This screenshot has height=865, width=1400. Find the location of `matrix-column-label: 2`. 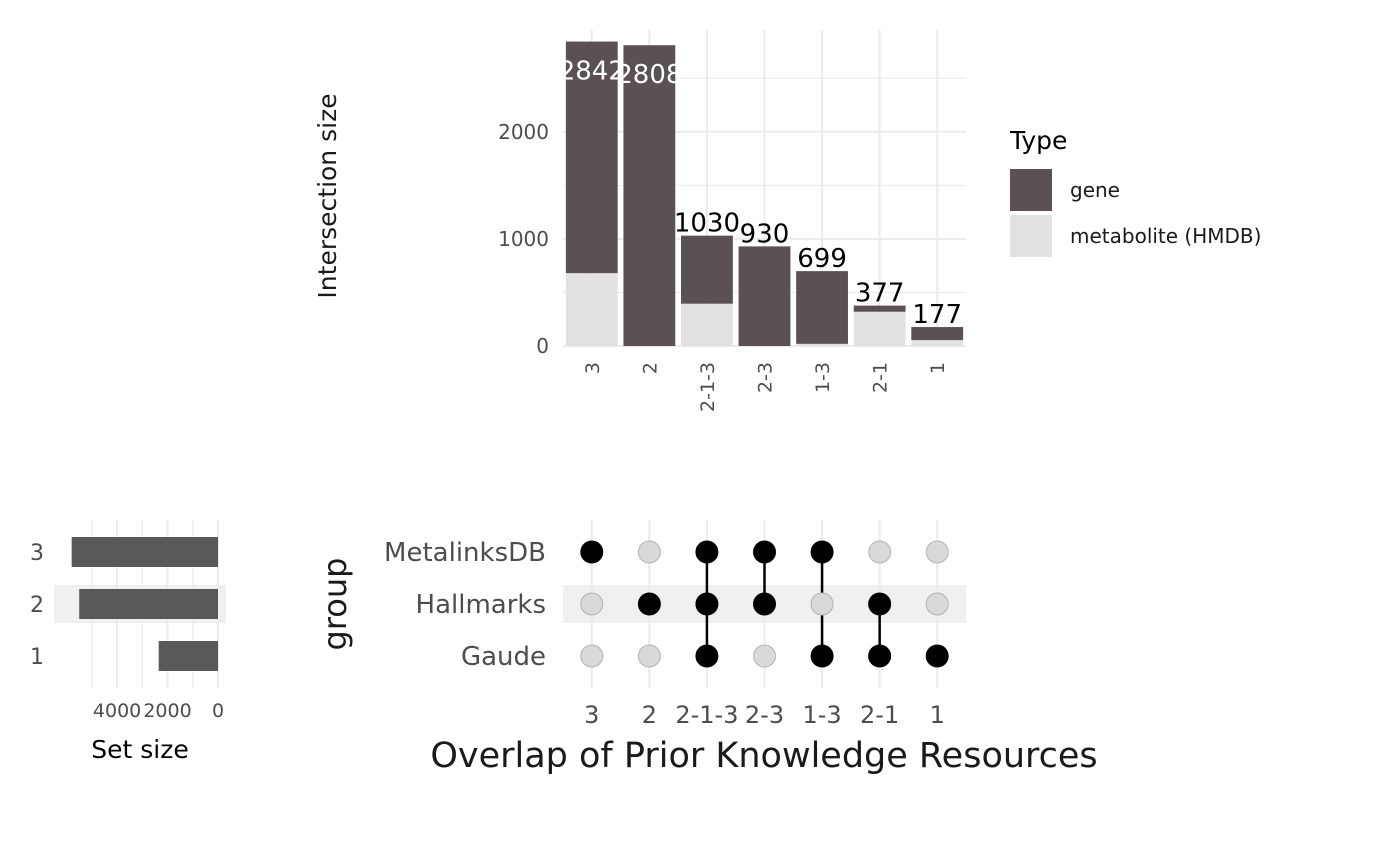

matrix-column-label: 2 is located at coordinates (649, 715).